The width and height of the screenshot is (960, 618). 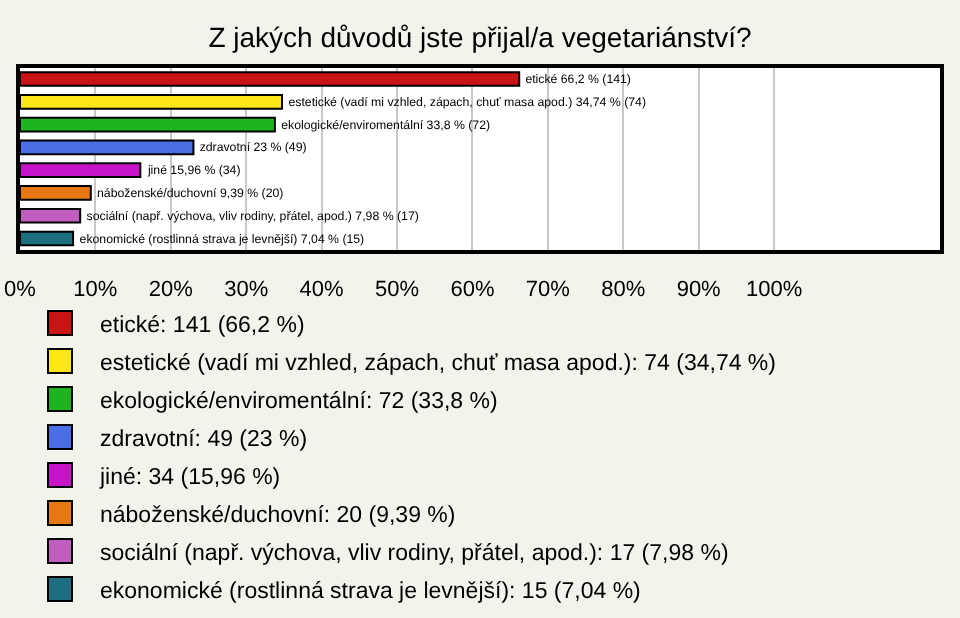 What do you see at coordinates (397, 289) in the screenshot?
I see `x-tick-label: 50%` at bounding box center [397, 289].